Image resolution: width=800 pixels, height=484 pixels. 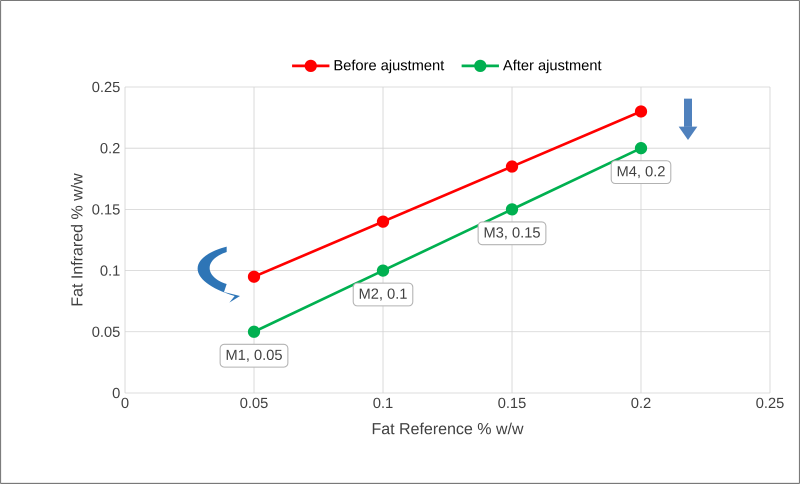 I want to click on annotation: M3, 0.15, so click(x=512, y=233).